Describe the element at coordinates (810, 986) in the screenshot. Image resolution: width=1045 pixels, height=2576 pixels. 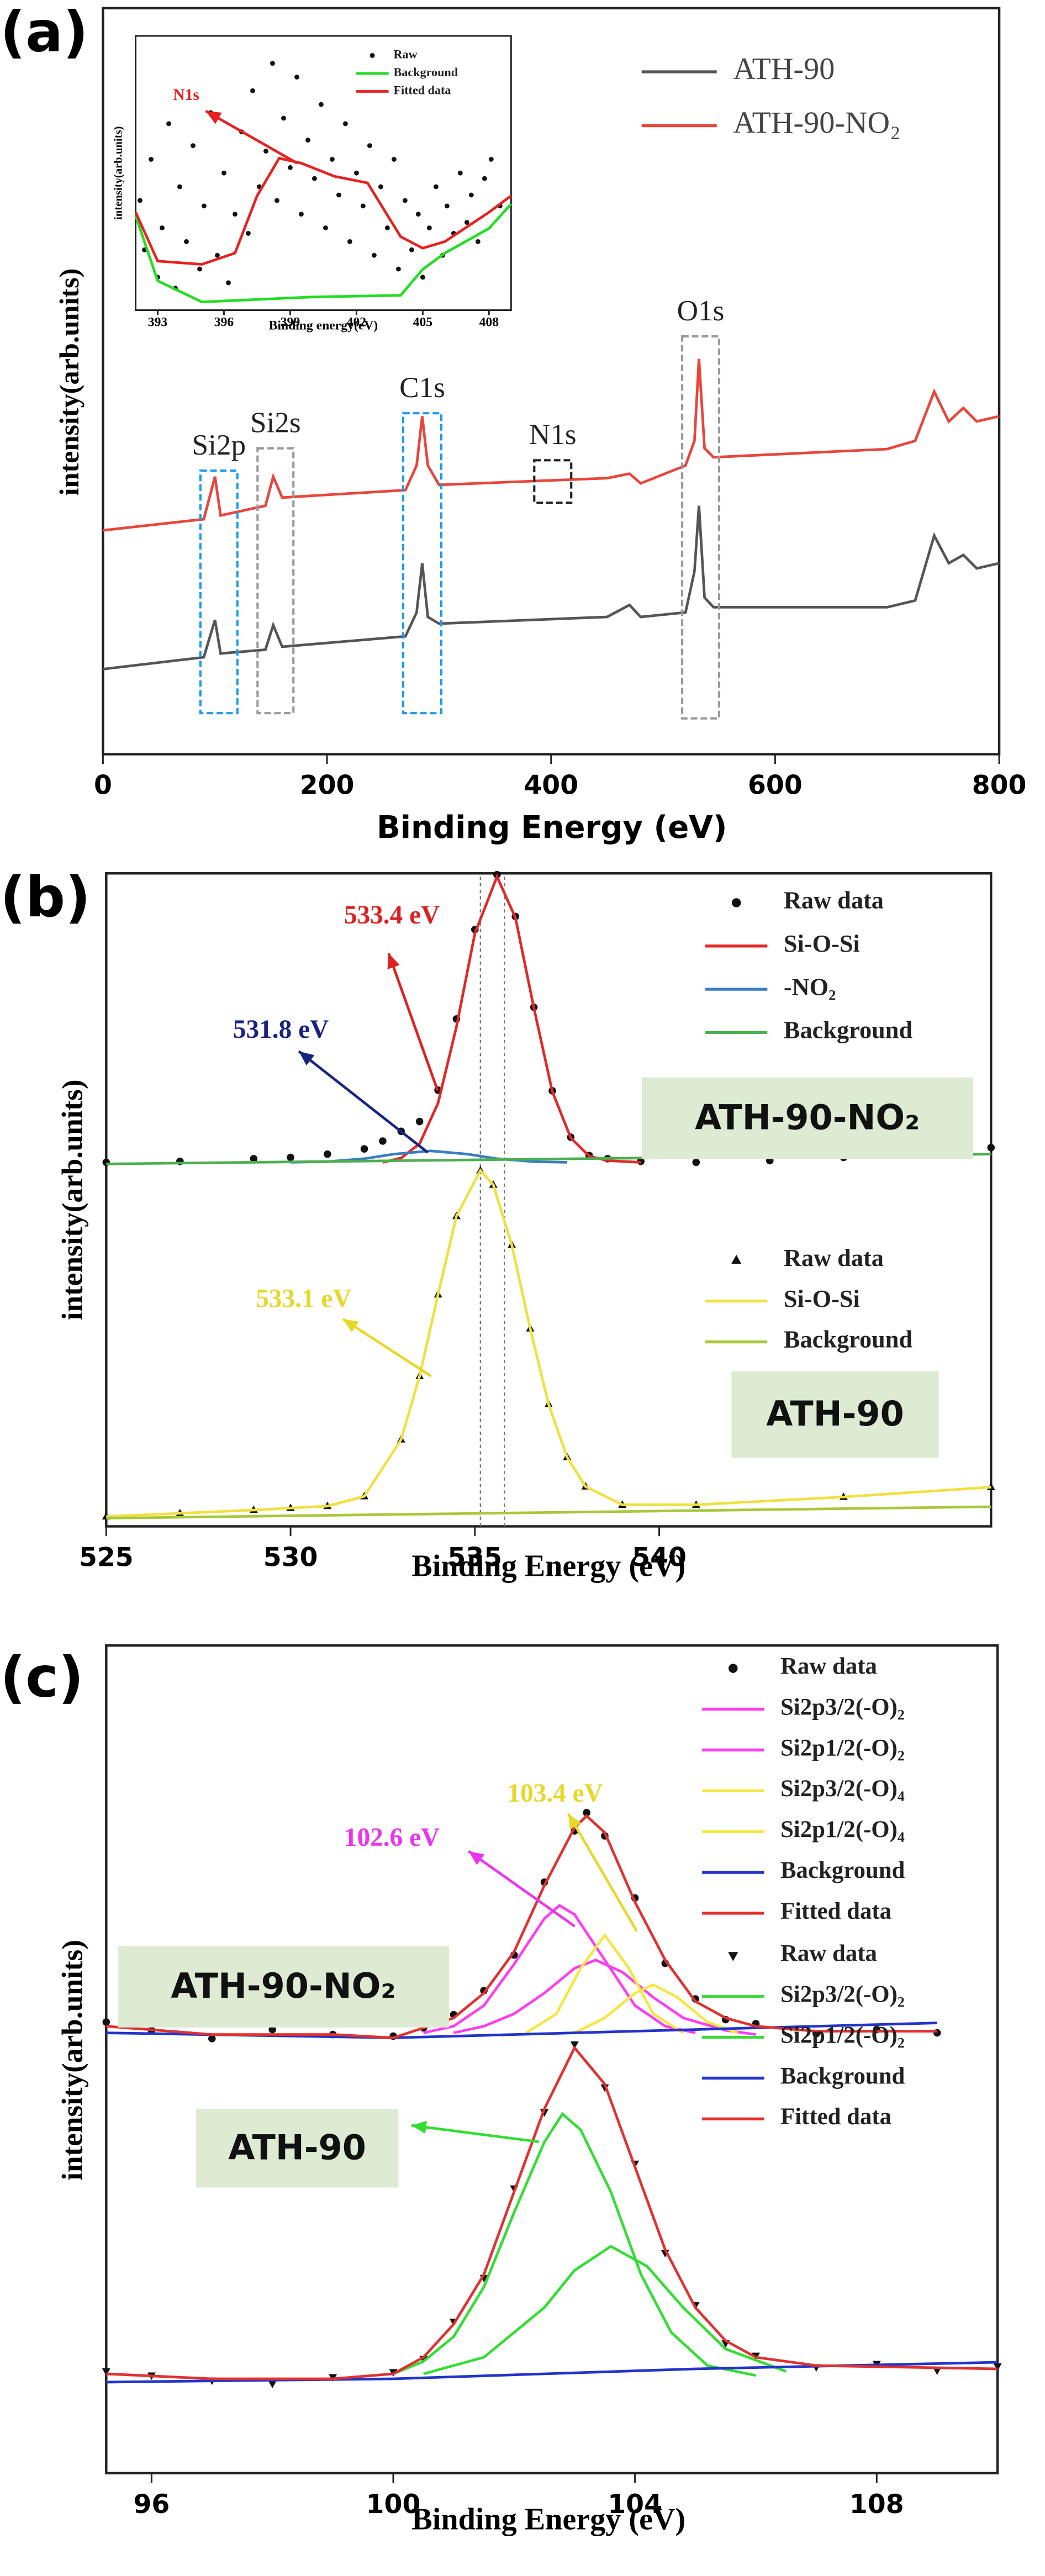
I see `legend-label: -NO₂` at that location.